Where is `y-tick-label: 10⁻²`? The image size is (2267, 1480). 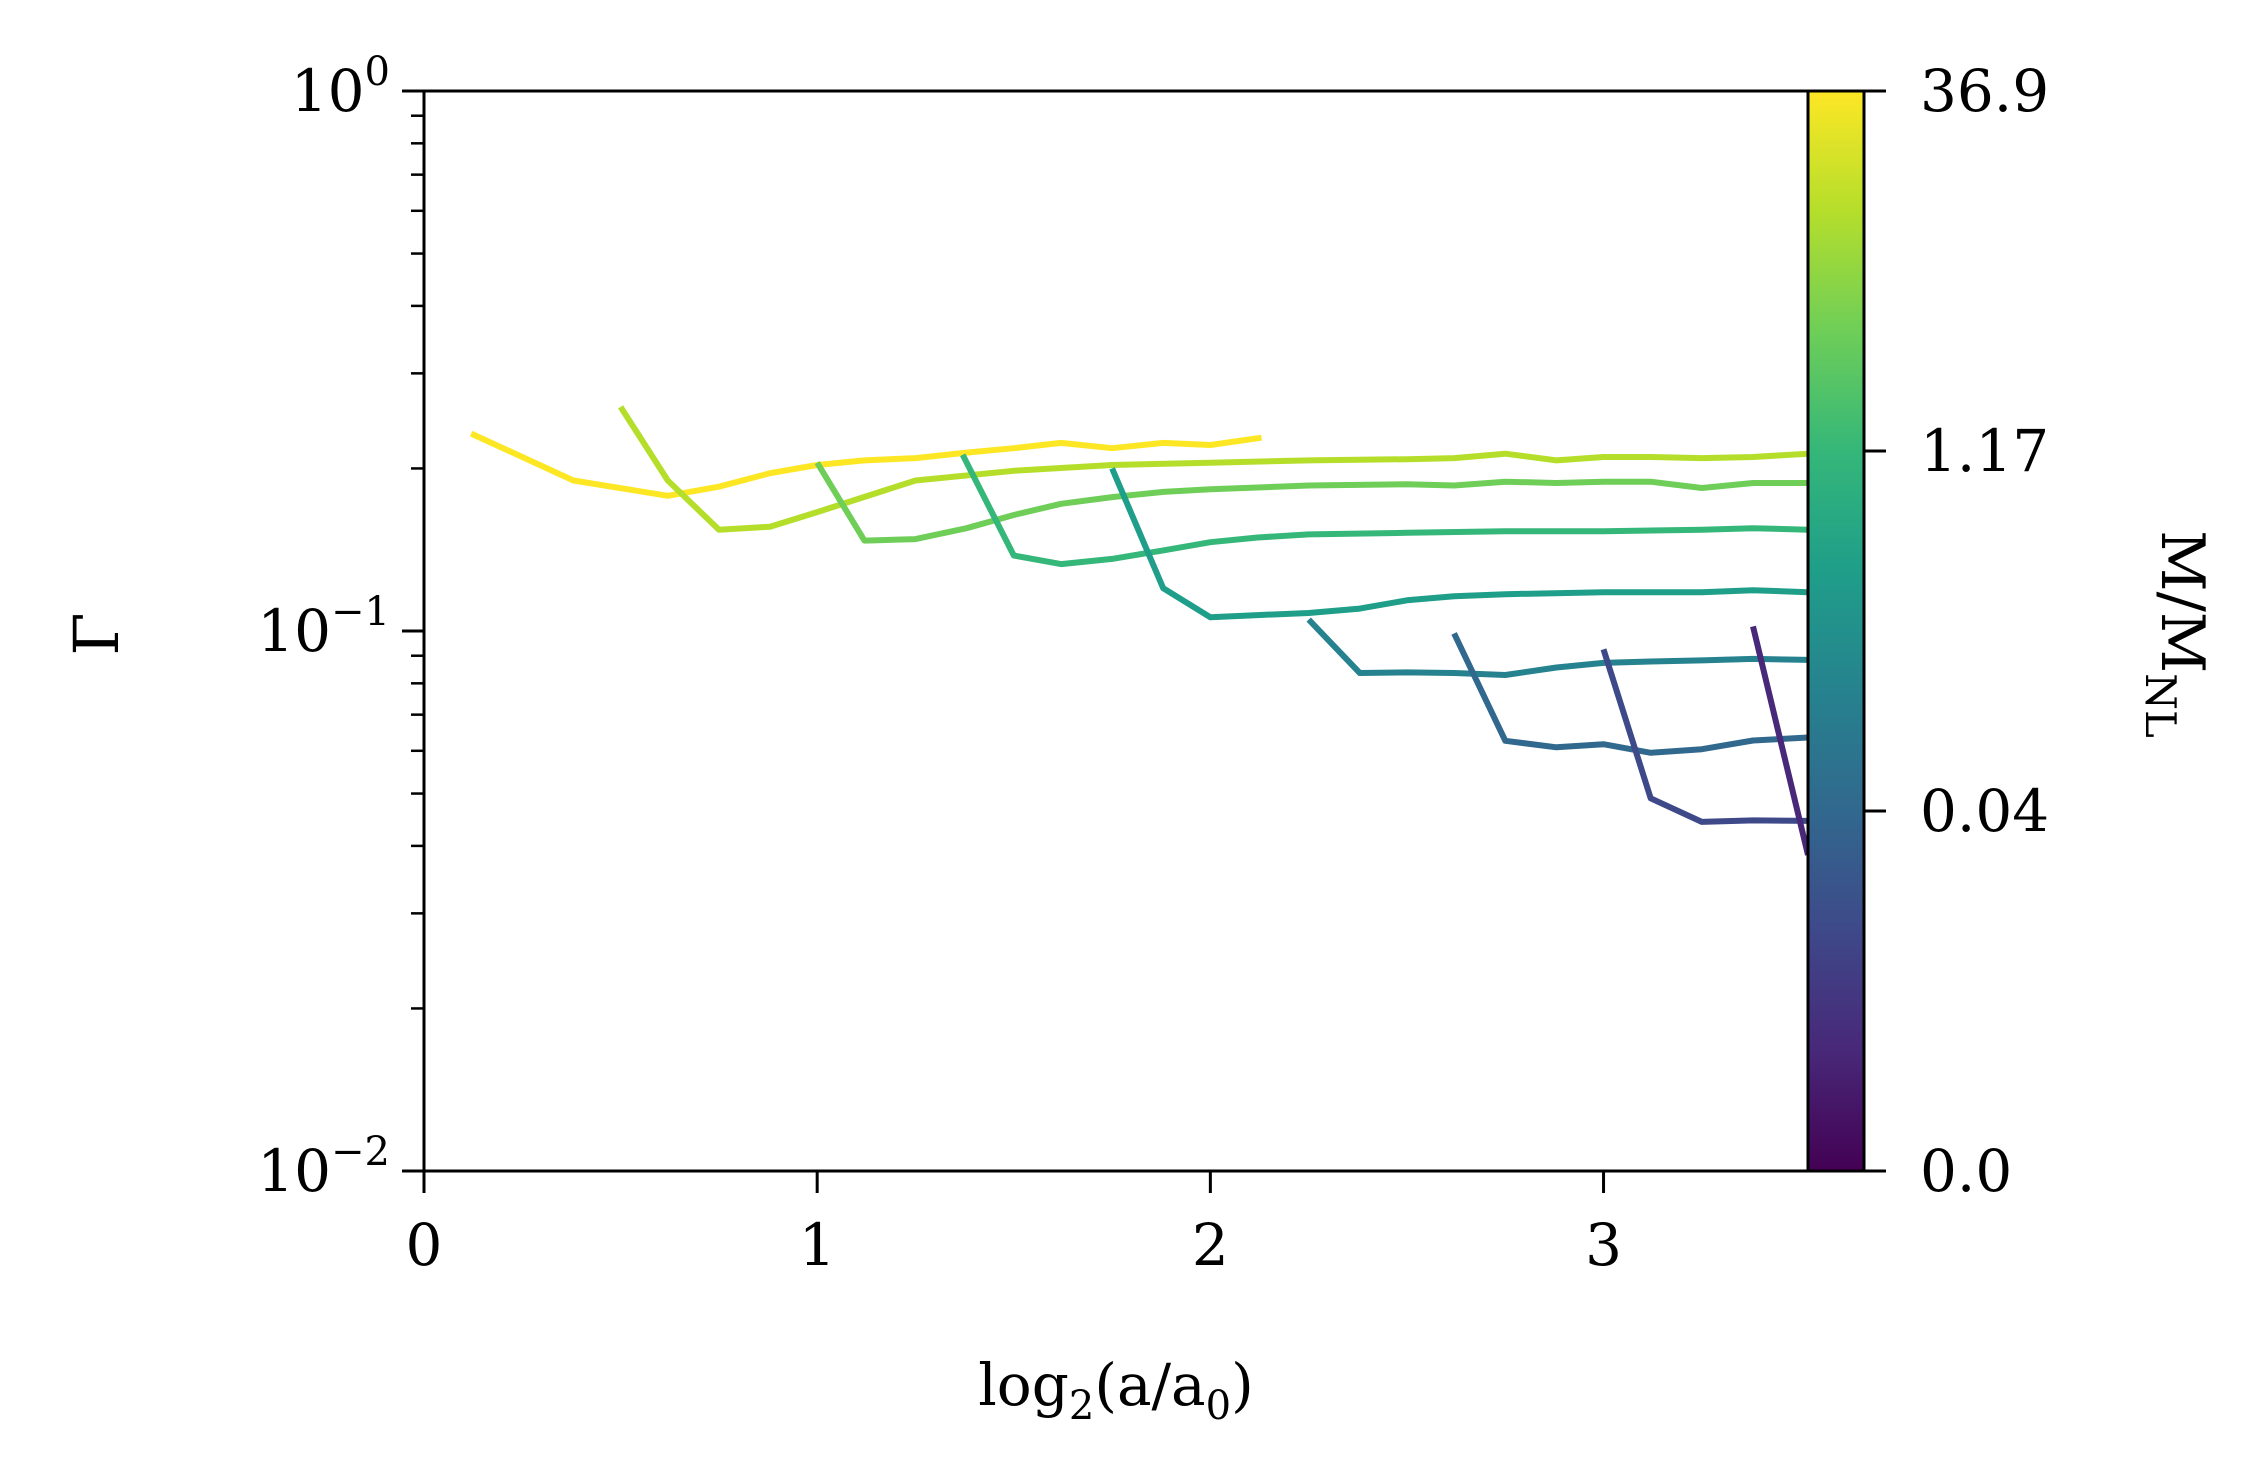 y-tick-label: 10⁻² is located at coordinates (323, 1167).